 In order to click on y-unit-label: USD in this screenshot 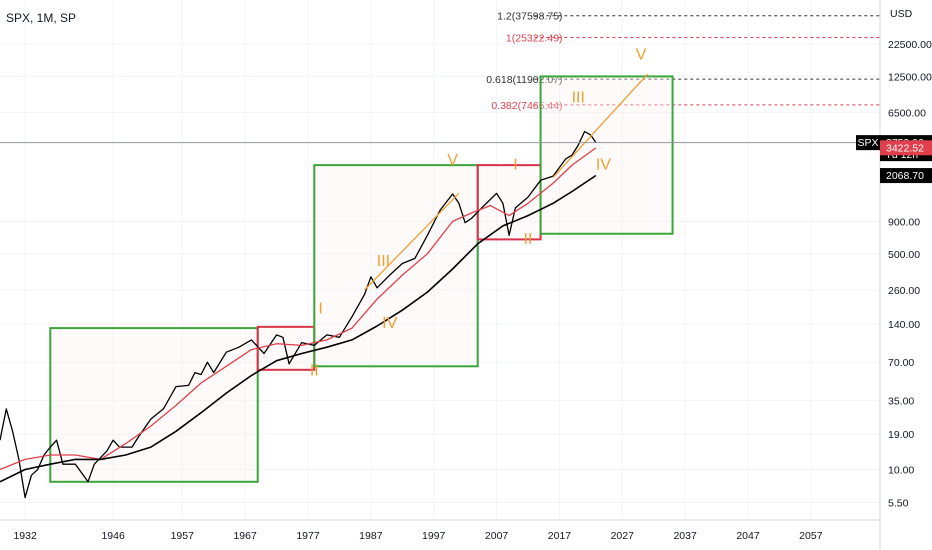, I will do `click(901, 14)`.